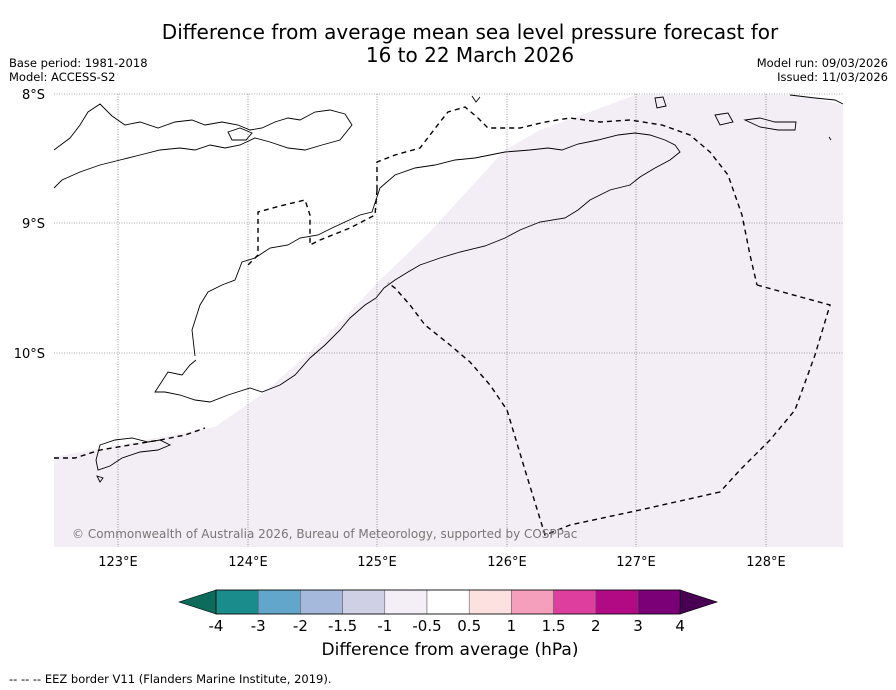 Image resolution: width=896 pixels, height=690 pixels. I want to click on lon-label: 125°E, so click(377, 562).